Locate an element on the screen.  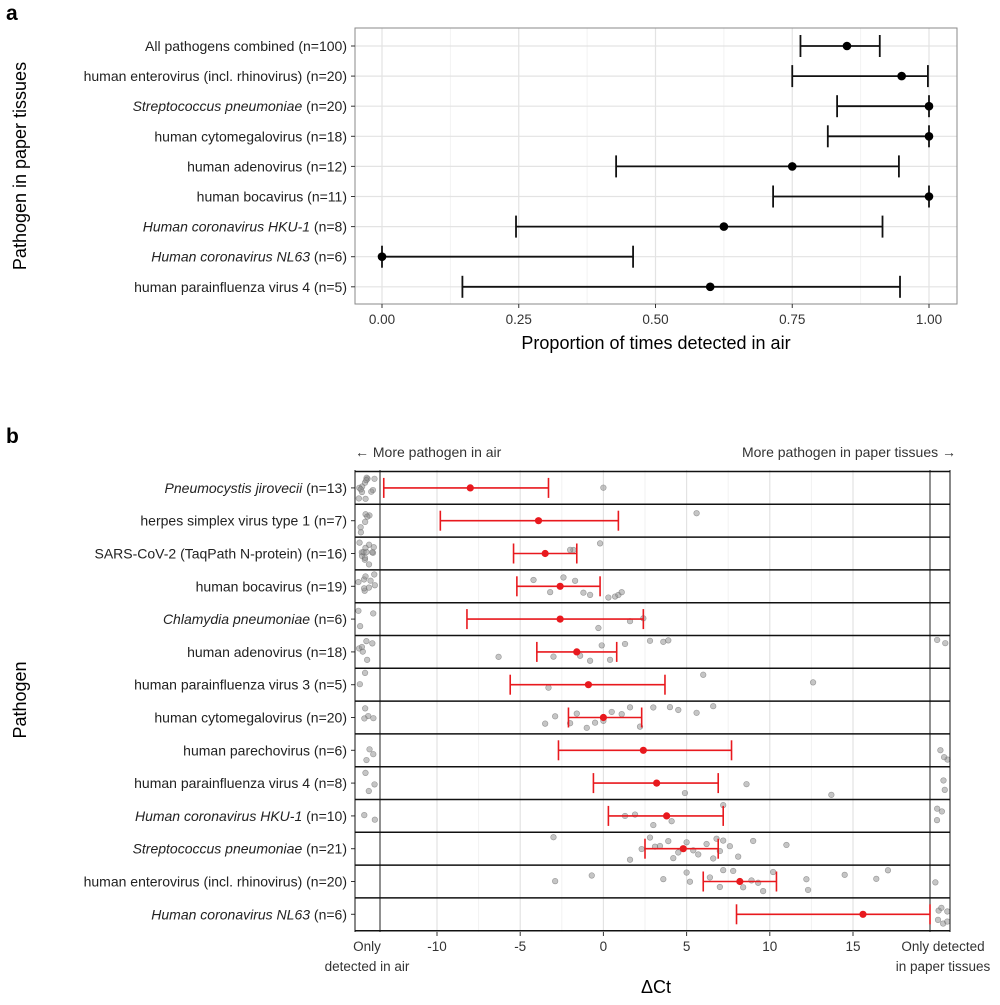
panel-b-row-label-count: (n=19) is located at coordinates (324, 586).